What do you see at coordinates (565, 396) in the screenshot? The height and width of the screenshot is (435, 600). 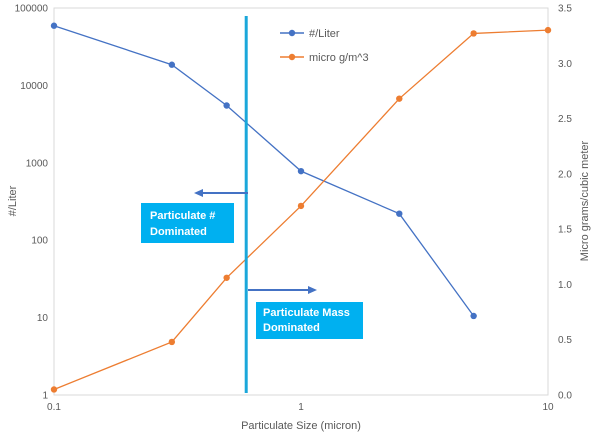 I see `right-tick-label: 0.0` at bounding box center [565, 396].